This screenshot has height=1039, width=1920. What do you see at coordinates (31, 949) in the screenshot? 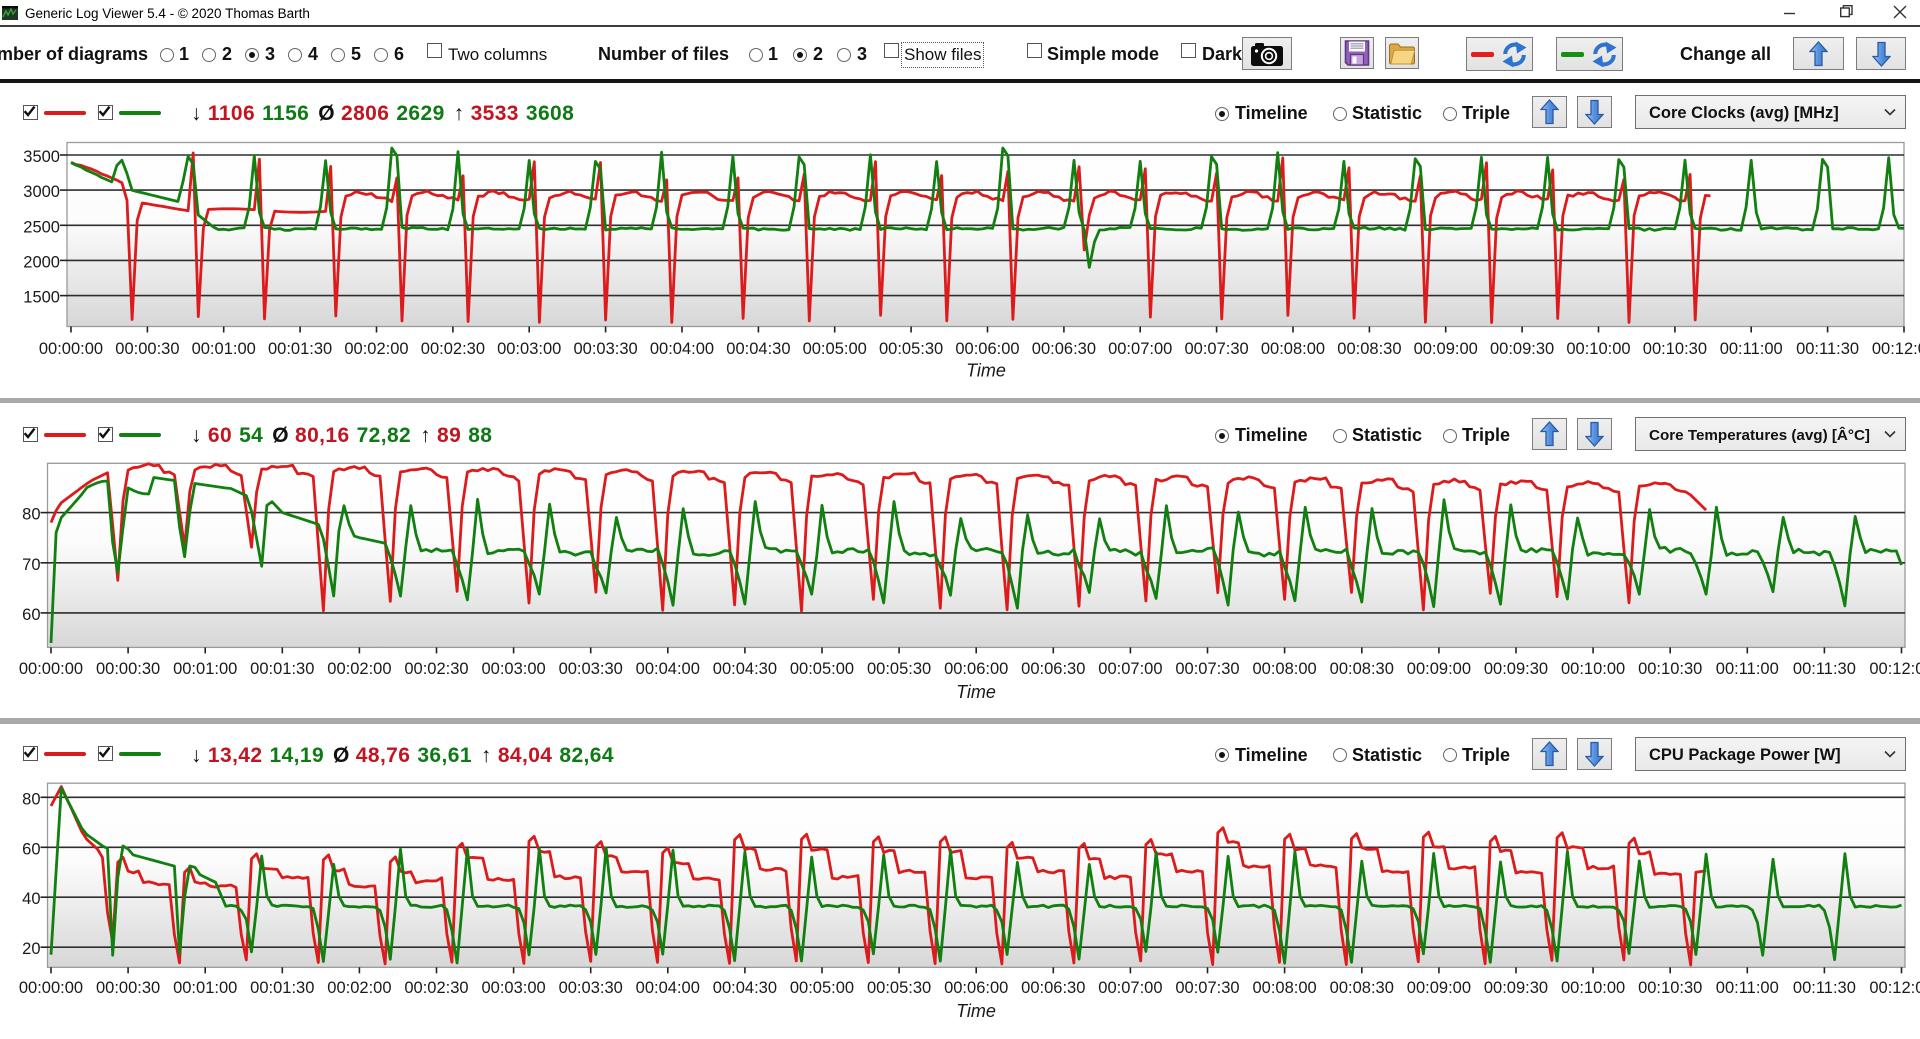
I see `svg-text: 20` at bounding box center [31, 949].